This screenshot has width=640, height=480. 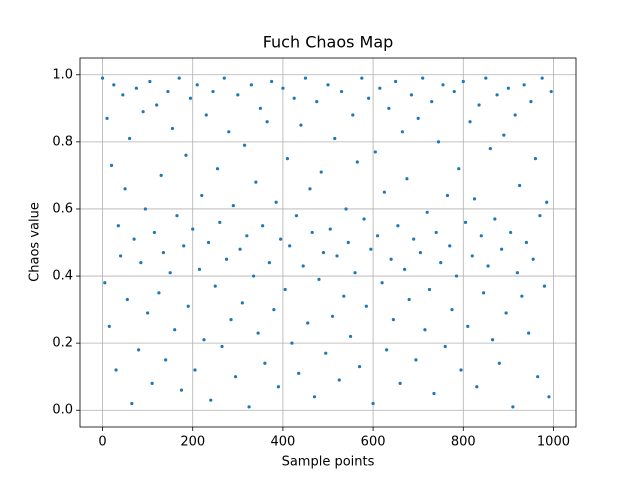 I want to click on x-tick-label: 400, so click(x=282, y=442).